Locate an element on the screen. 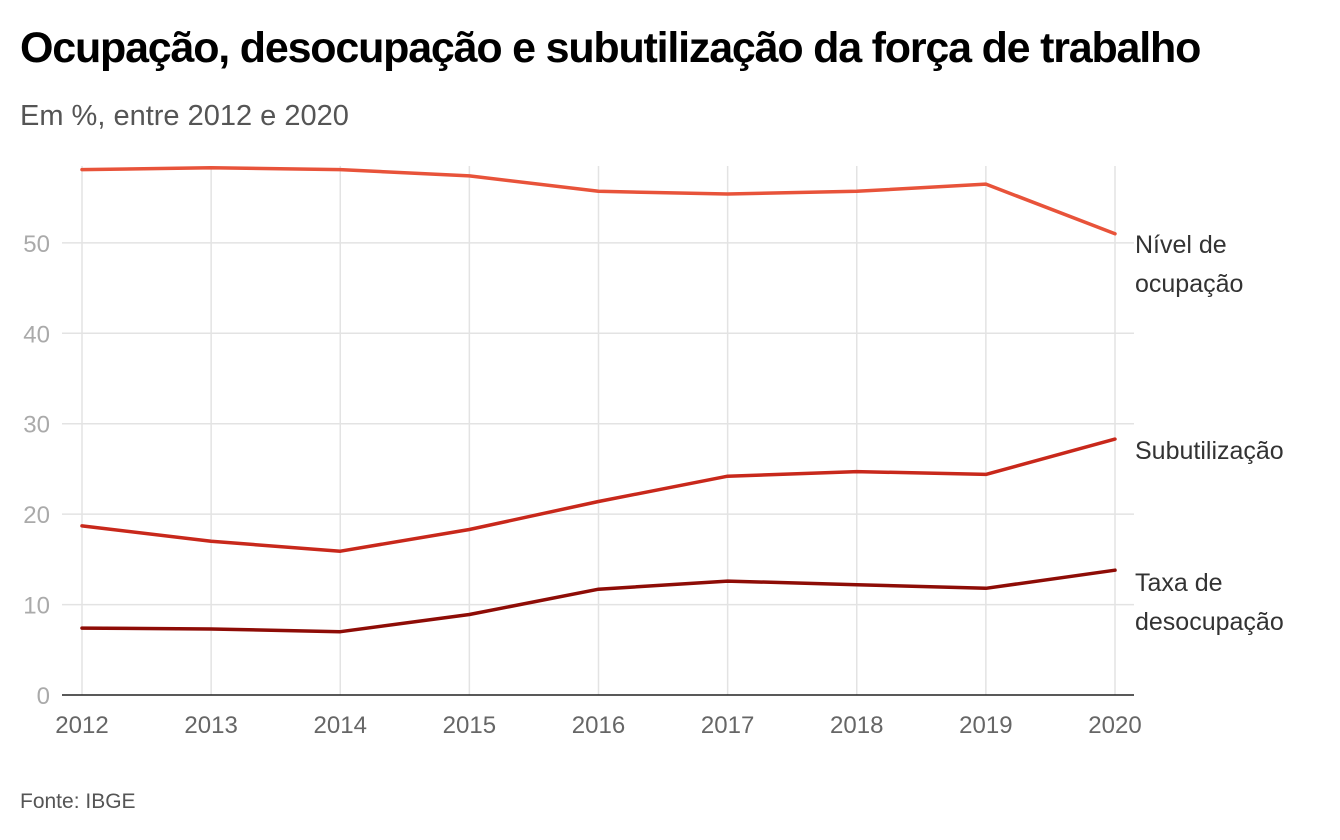 This screenshot has height=840, width=1340. x-tick-label: 2012 is located at coordinates (81, 725).